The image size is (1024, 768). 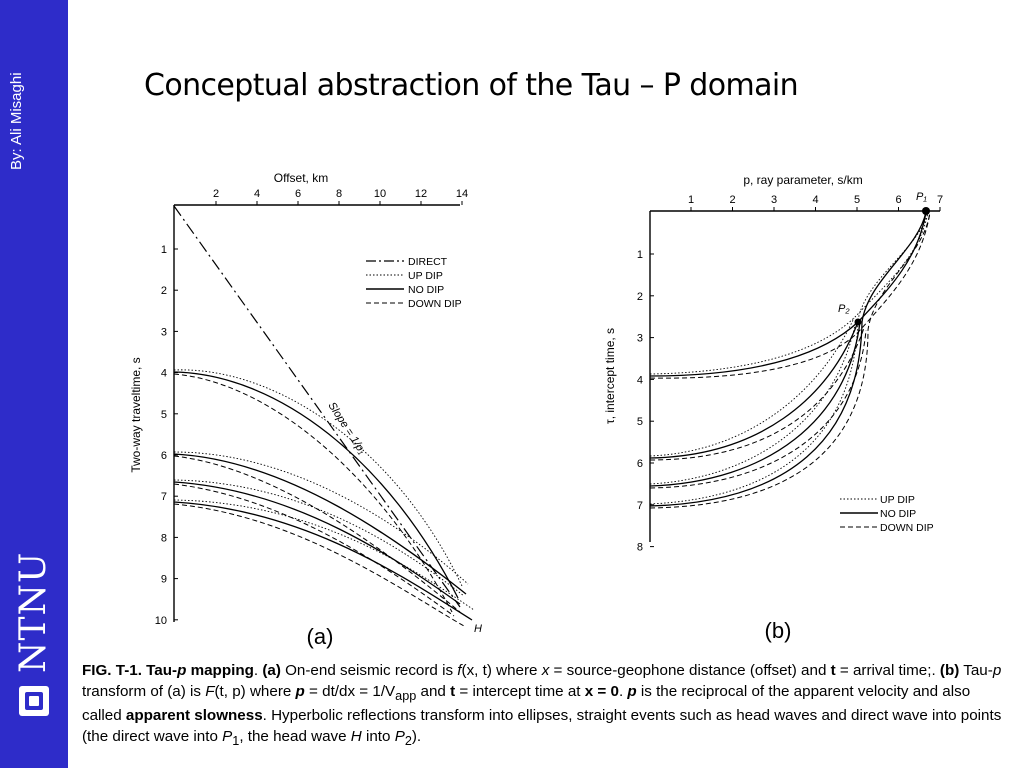 I want to click on panel-b-x-axis-title: p, ray parameter, s/km, so click(x=802, y=180).